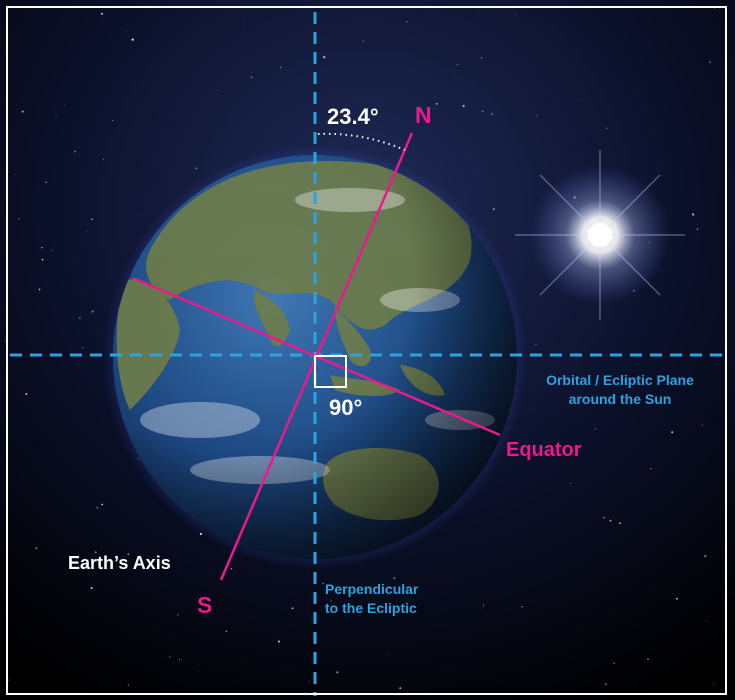 Image resolution: width=735 pixels, height=700 pixels. What do you see at coordinates (371, 599) in the screenshot?
I see `perpendicular-label: Perpendicular to the Ecliptic` at bounding box center [371, 599].